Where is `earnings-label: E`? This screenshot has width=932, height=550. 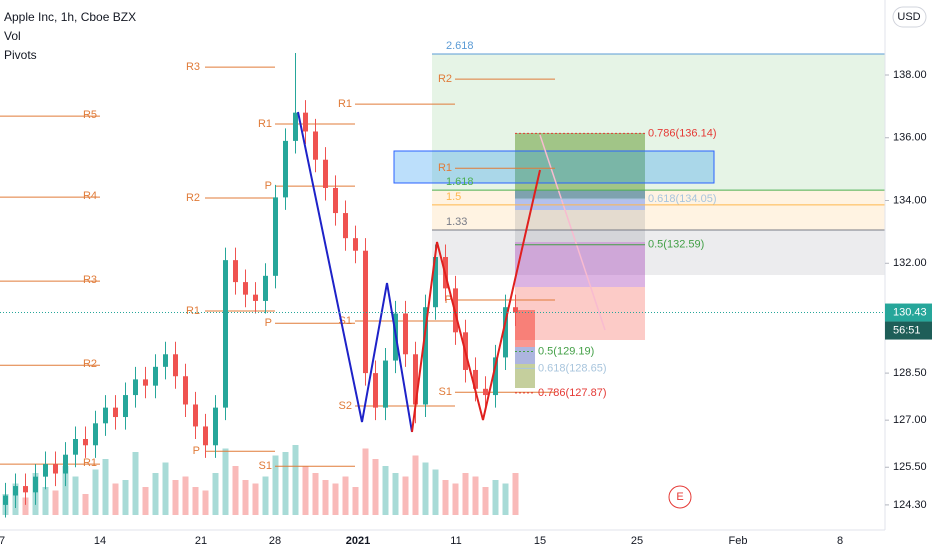 earnings-label: E is located at coordinates (679, 497).